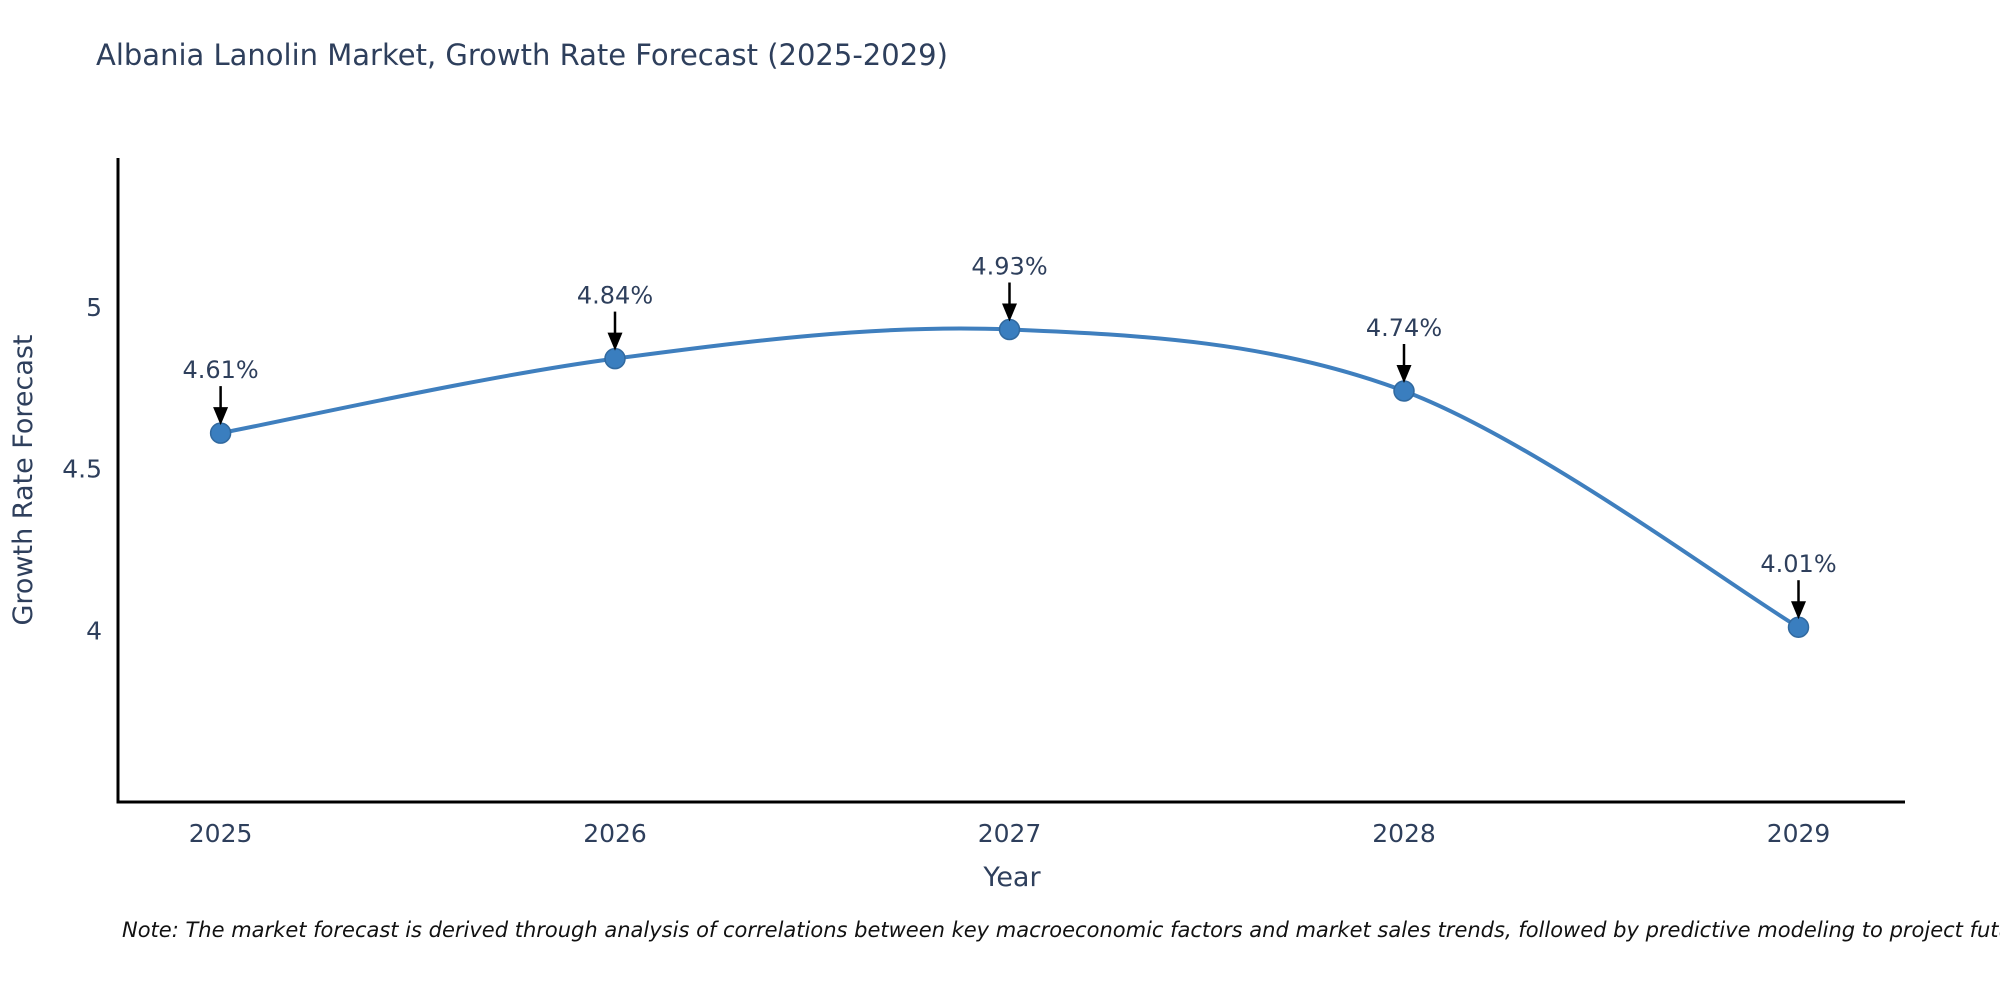 Image resolution: width=2000 pixels, height=1000 pixels. Describe the element at coordinates (615, 833) in the screenshot. I see `x-tick-label: 2026` at that location.